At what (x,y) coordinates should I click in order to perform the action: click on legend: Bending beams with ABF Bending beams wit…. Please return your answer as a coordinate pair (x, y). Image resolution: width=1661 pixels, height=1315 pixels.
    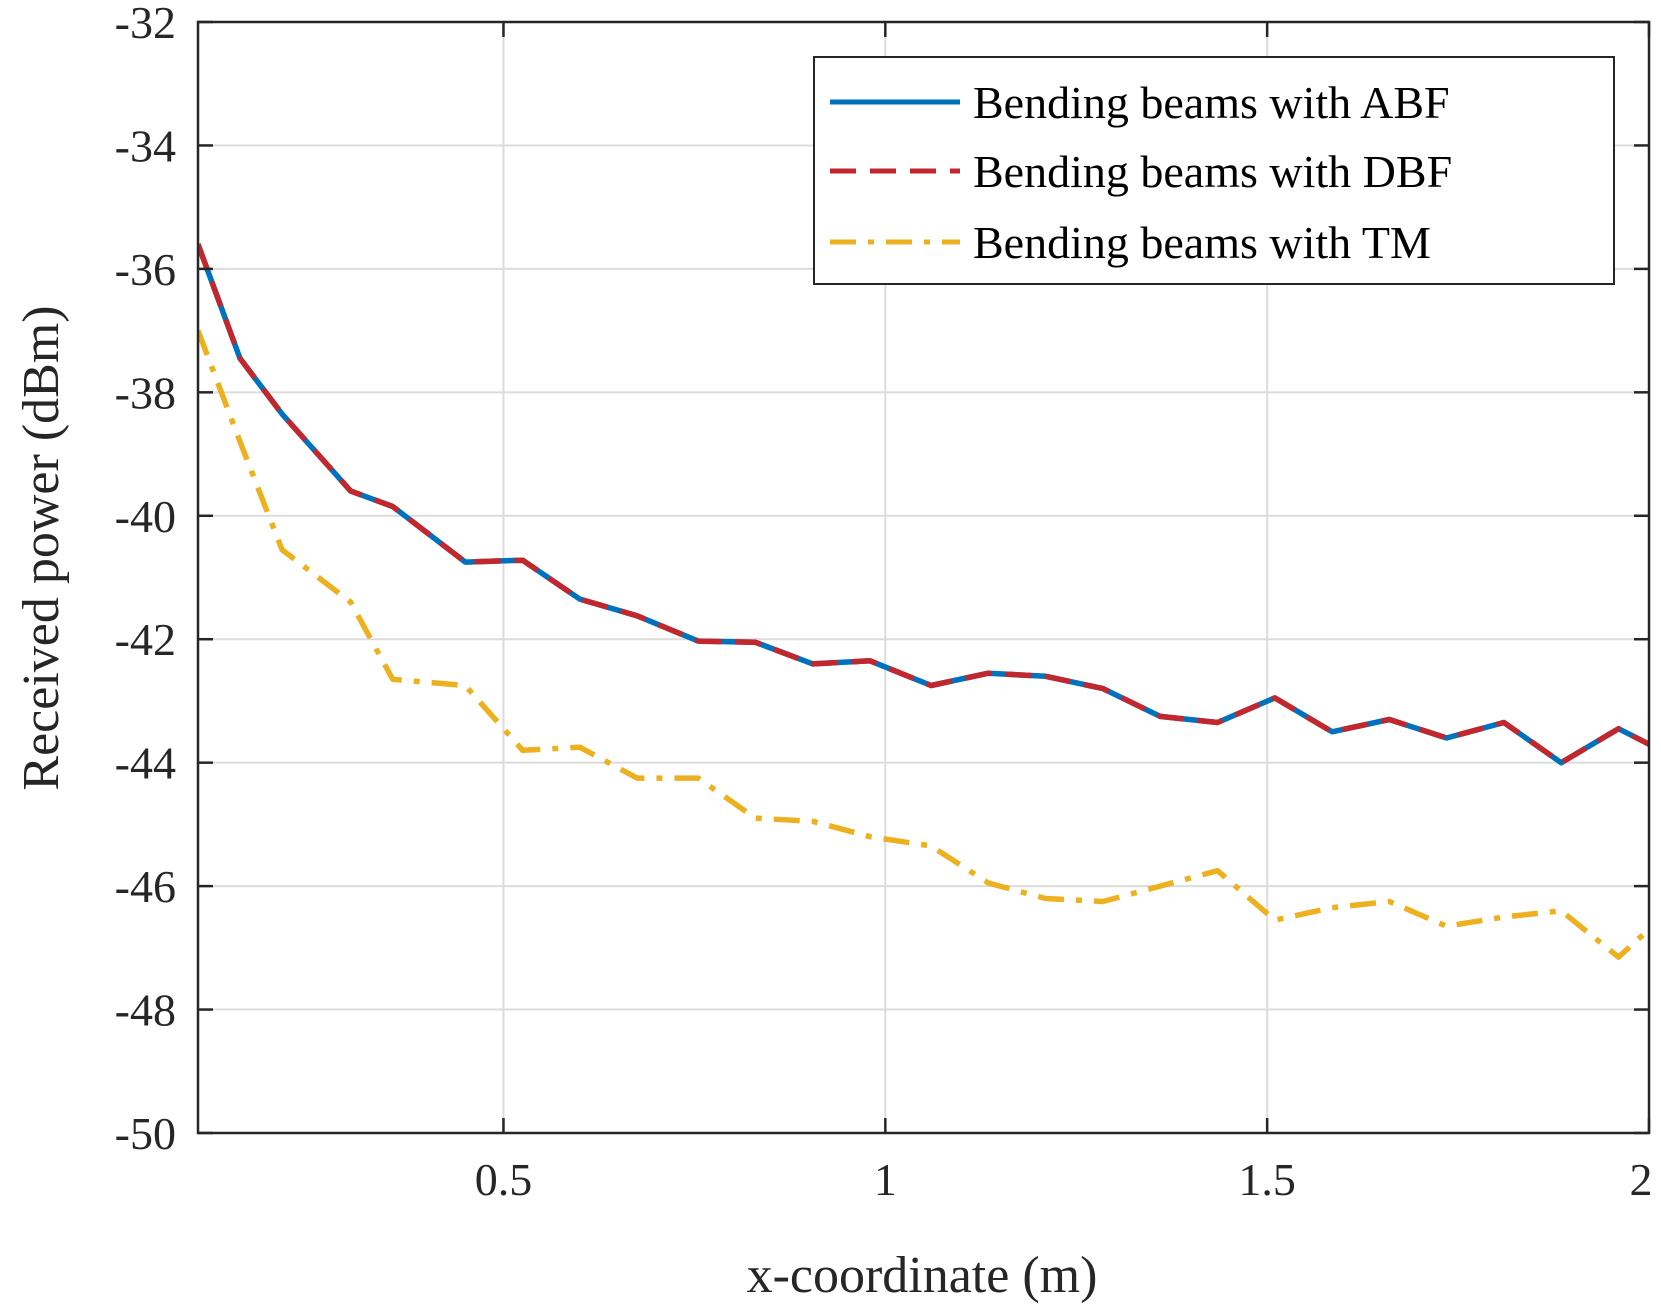
    Looking at the image, I should click on (1214, 170).